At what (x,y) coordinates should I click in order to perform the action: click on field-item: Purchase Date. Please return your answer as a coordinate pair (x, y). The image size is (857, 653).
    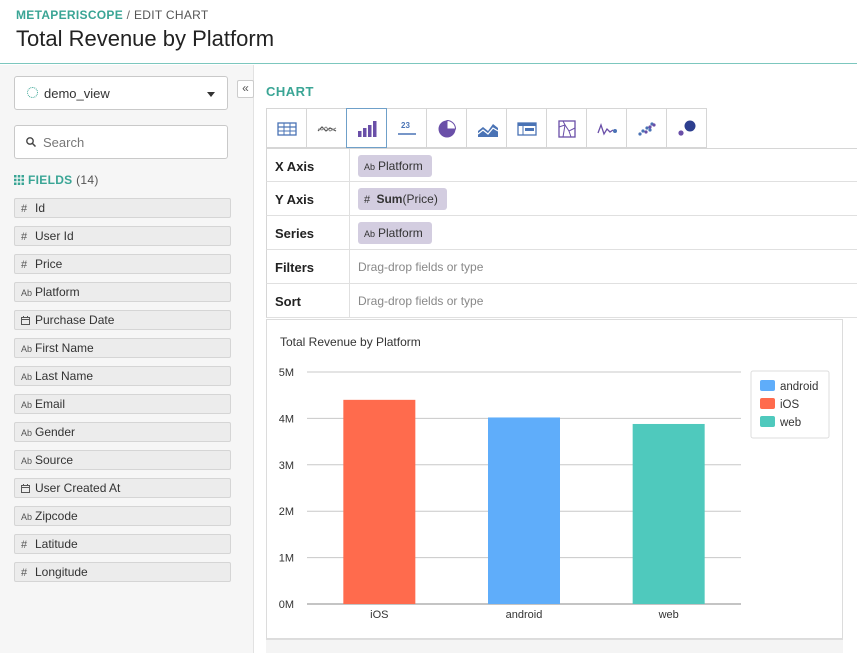
    Looking at the image, I should click on (122, 320).